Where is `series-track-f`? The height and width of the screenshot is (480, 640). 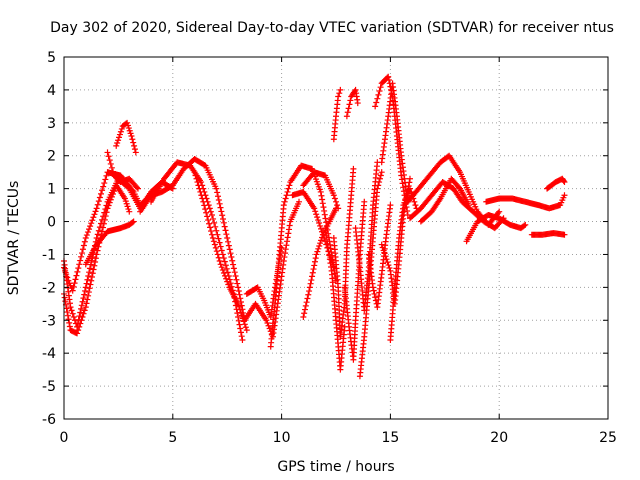 series-track-f is located at coordinates (122, 170).